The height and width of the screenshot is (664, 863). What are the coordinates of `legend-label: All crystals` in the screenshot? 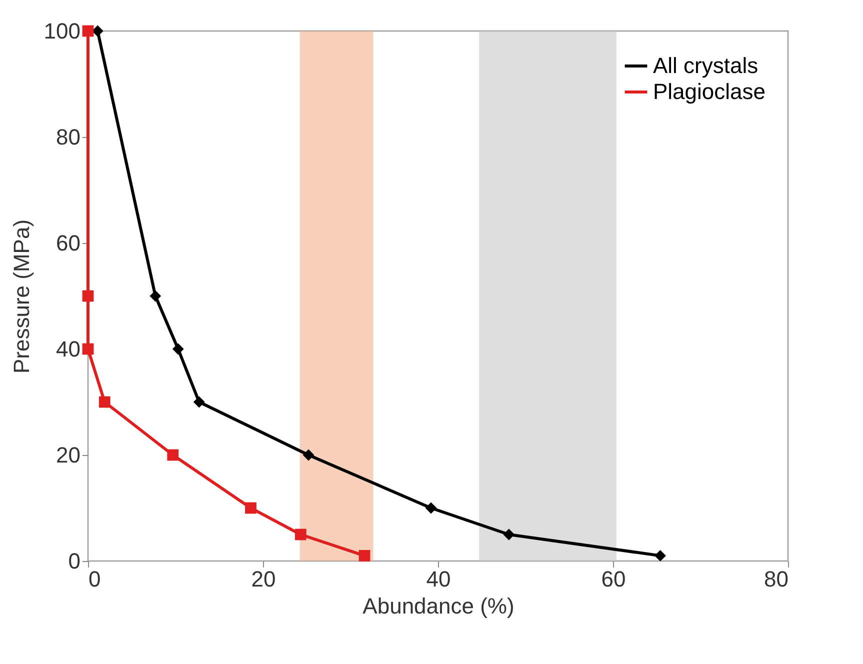 It's located at (705, 65).